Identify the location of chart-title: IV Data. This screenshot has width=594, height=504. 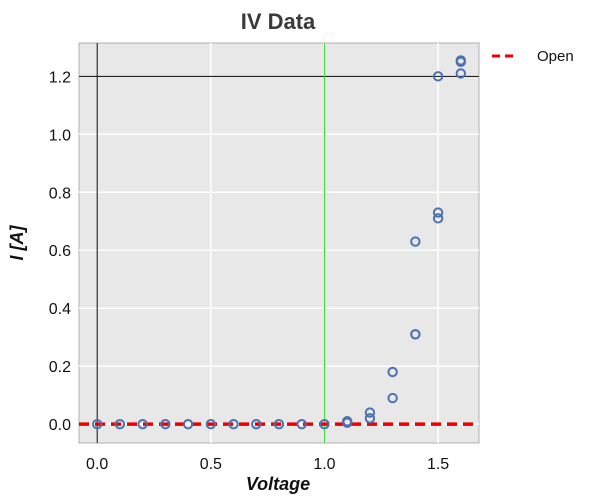
(278, 21).